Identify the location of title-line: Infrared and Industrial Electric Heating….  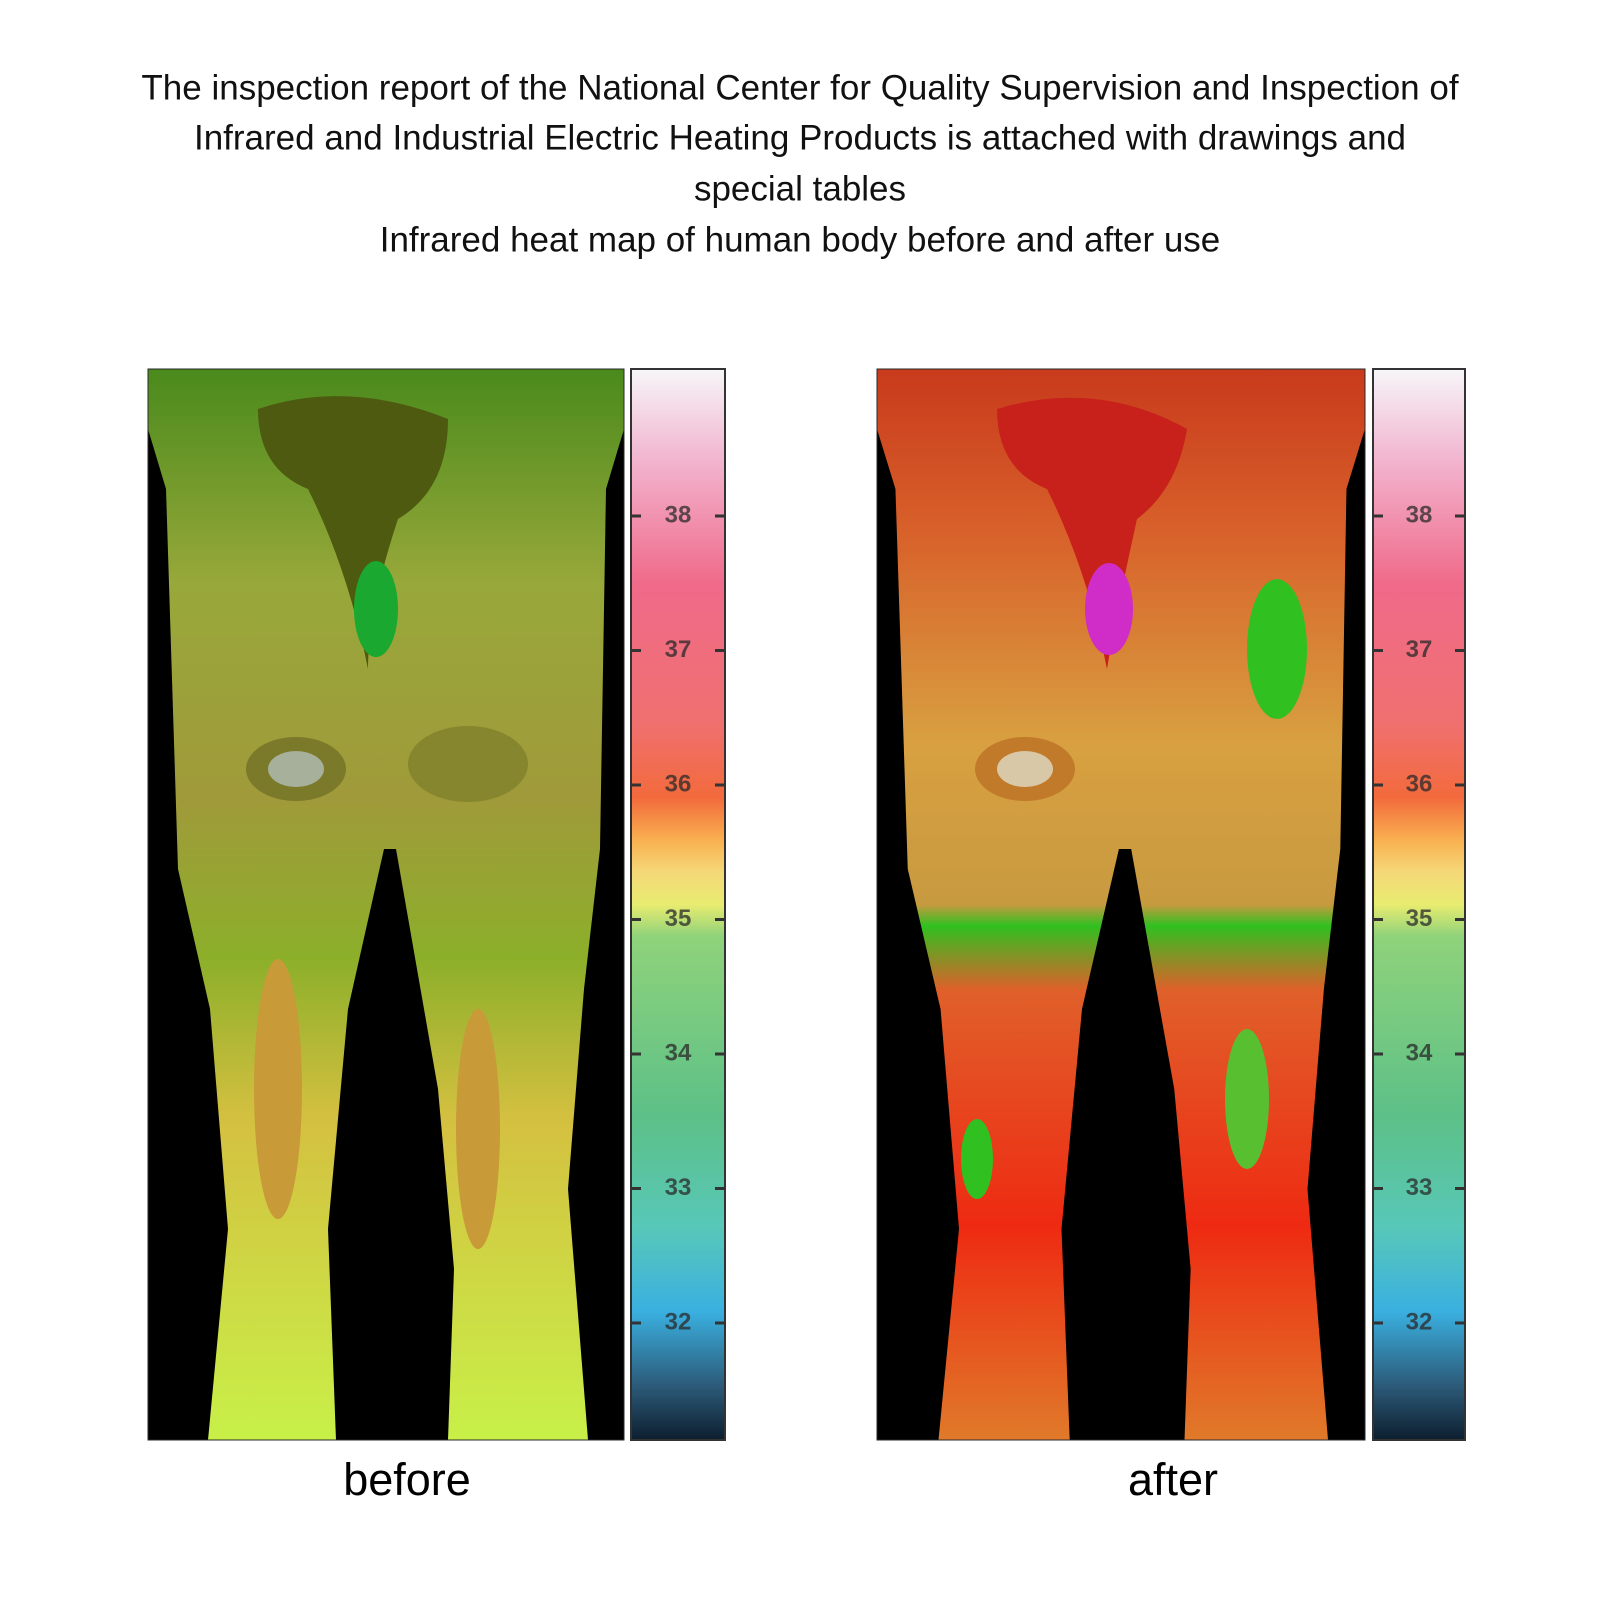
(800, 137).